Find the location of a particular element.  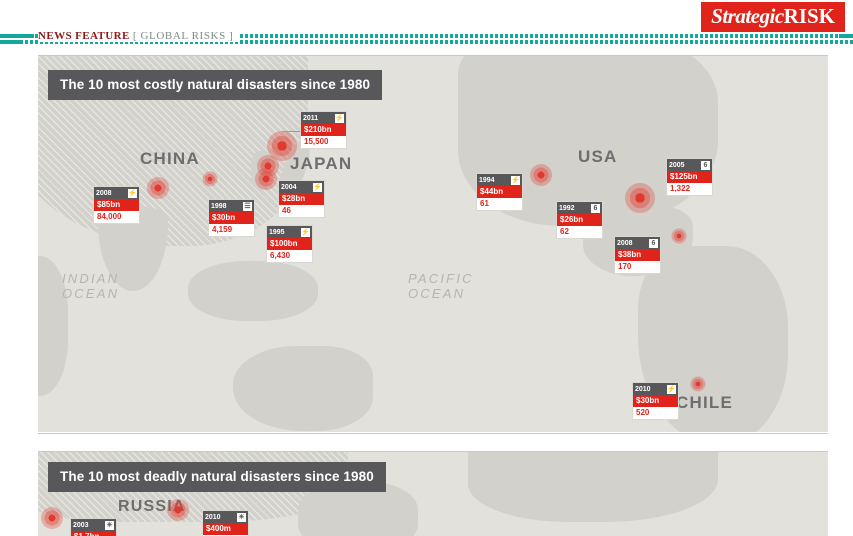

country-label-china: CHINA is located at coordinates (170, 158).